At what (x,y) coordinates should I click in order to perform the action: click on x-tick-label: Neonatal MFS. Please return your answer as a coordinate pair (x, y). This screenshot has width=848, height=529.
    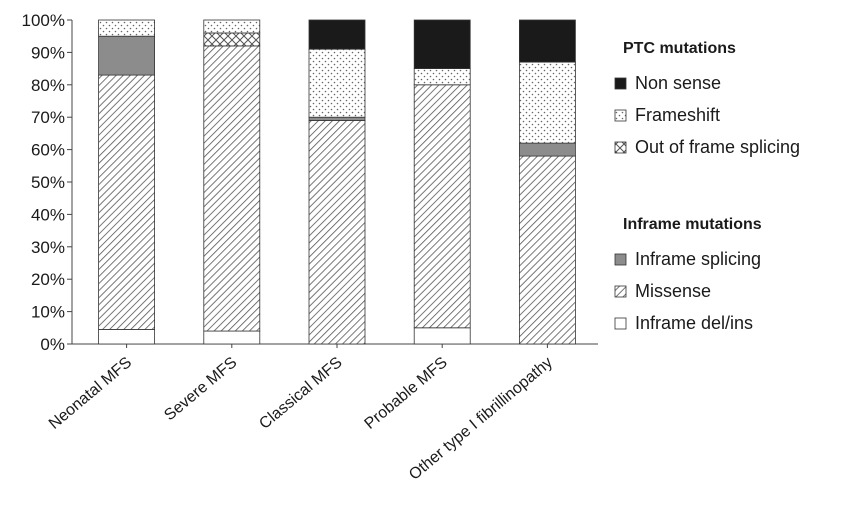
    Looking at the image, I should click on (90, 393).